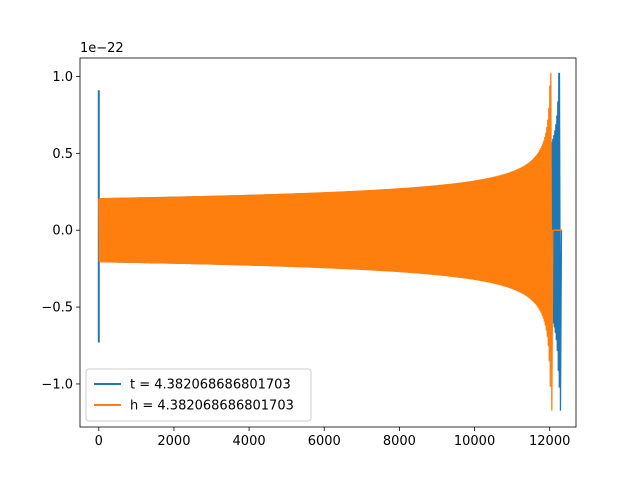  What do you see at coordinates (57, 384) in the screenshot?
I see `y-tick-label: −1.0` at bounding box center [57, 384].